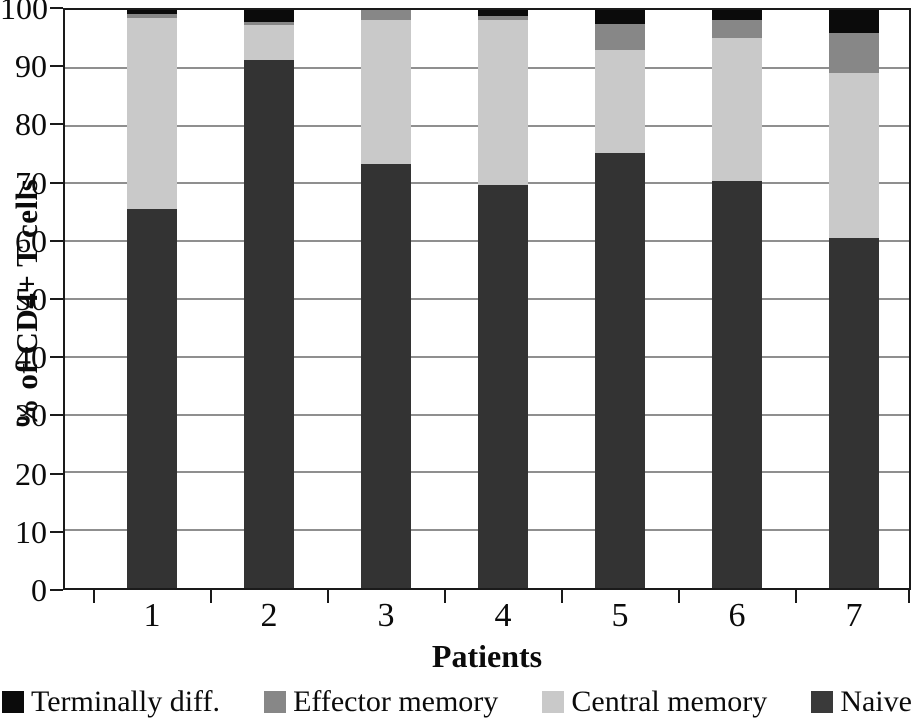 The height and width of the screenshot is (724, 914). What do you see at coordinates (269, 16) in the screenshot?
I see `bar-patient-2-segment-terminally-diff` at bounding box center [269, 16].